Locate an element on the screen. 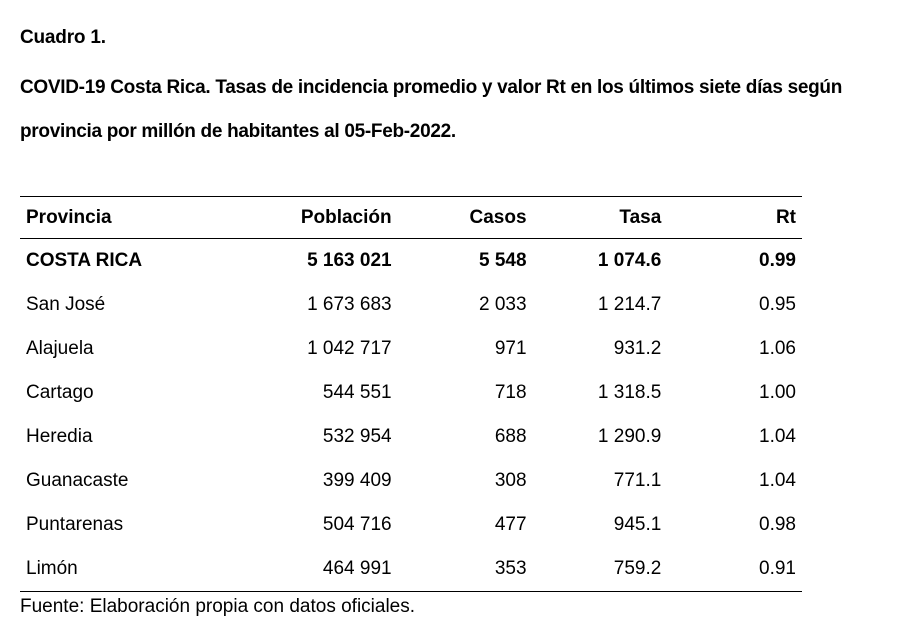 Image resolution: width=910 pixels, height=634 pixels. table-header: Provincia Población Casos Tasa Rt is located at coordinates (411, 217).